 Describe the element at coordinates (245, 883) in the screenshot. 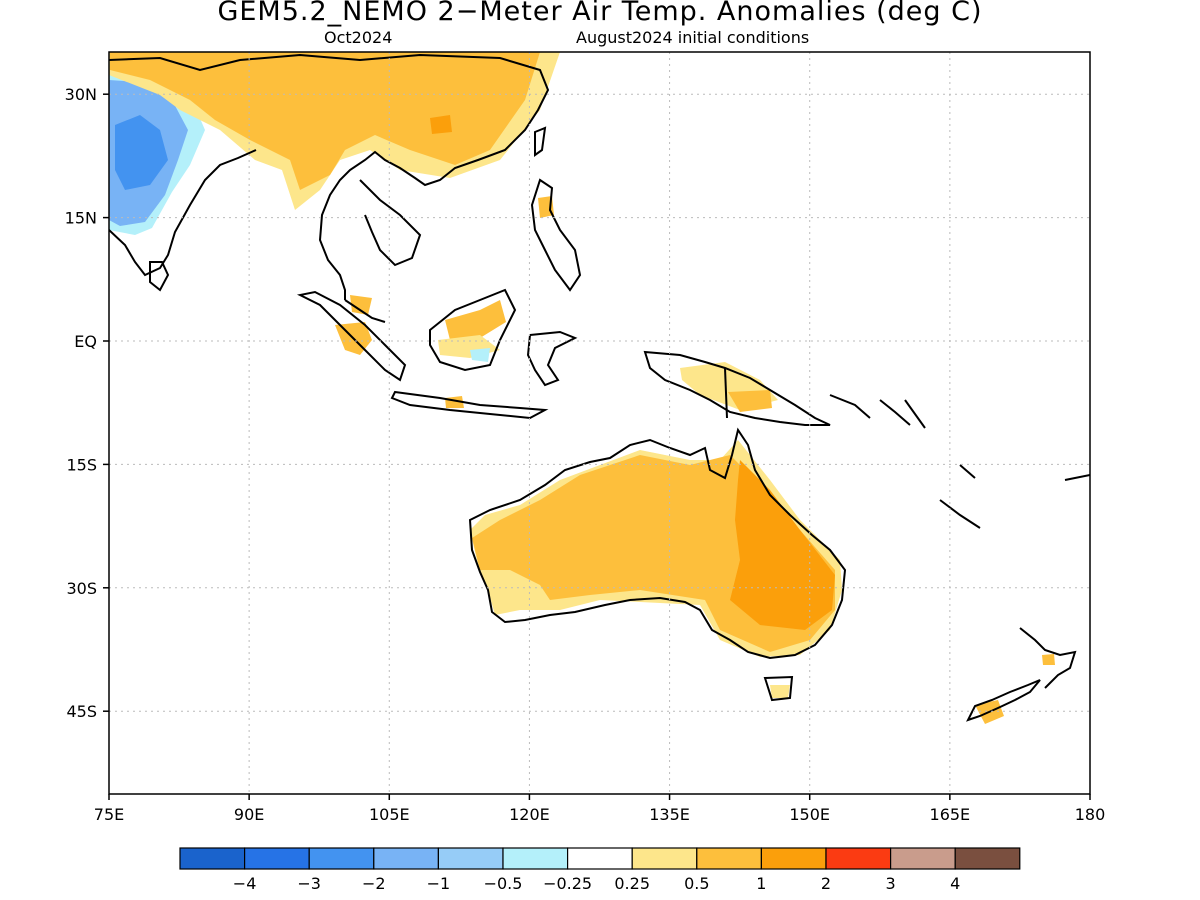

I see `colorbar-label: −4` at that location.